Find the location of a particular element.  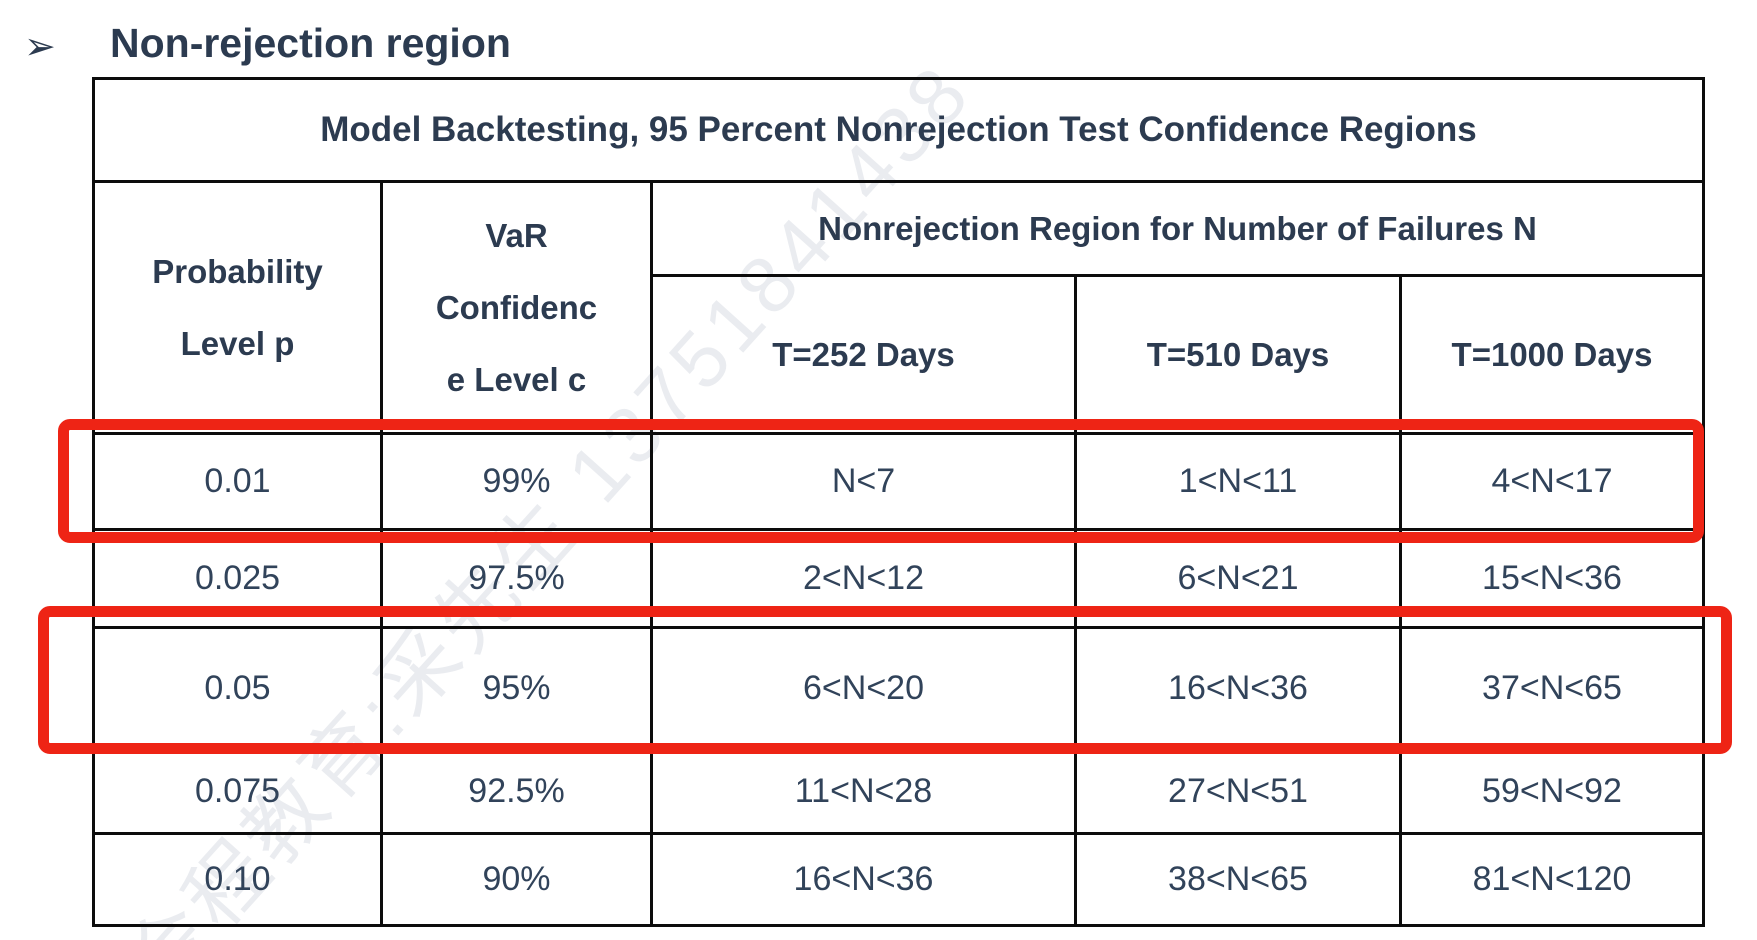

cell-row3-confidence: 95% is located at coordinates (518, 690).